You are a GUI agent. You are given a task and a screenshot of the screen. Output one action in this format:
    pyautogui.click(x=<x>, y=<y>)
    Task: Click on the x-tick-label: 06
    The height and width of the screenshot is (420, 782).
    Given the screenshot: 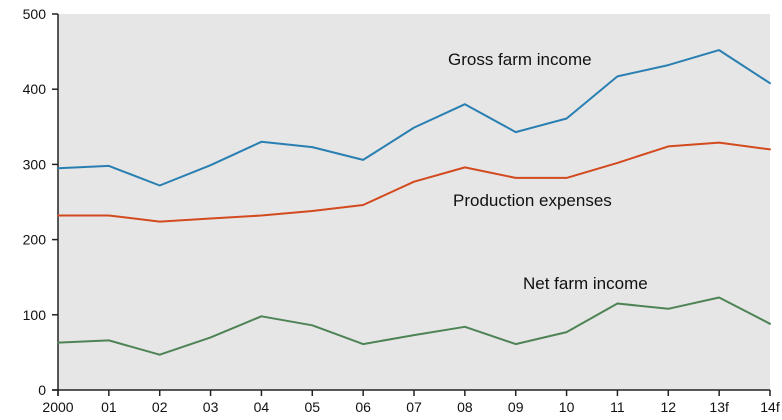 What is the action you would take?
    pyautogui.click(x=363, y=407)
    